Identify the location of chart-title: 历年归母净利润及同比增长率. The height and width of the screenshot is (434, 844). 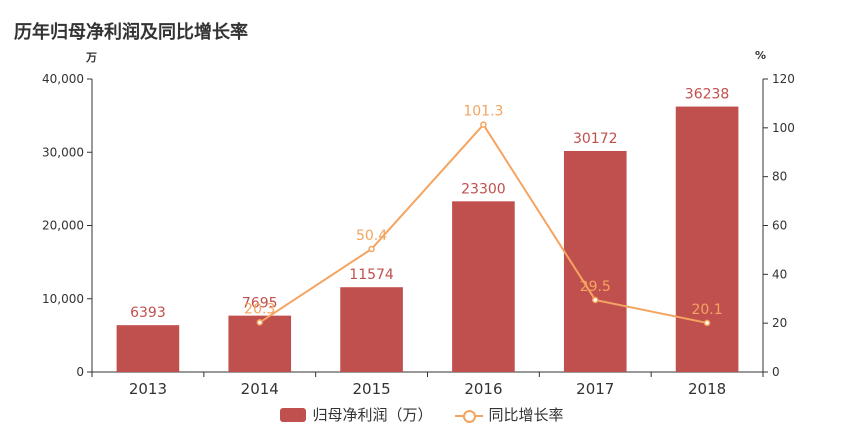
(131, 32).